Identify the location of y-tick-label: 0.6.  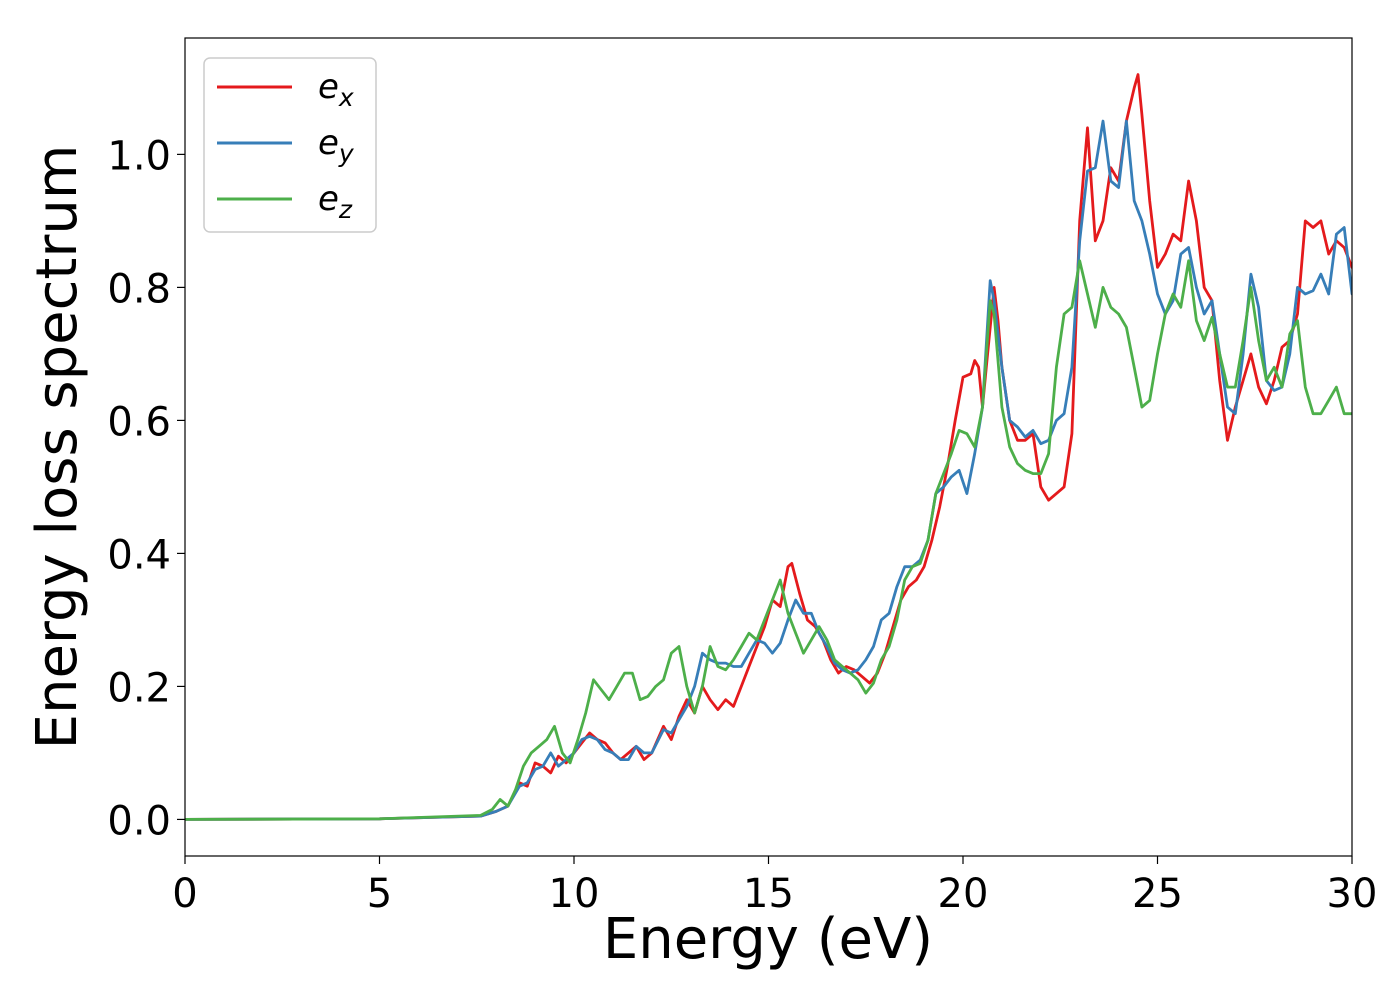
(139, 422).